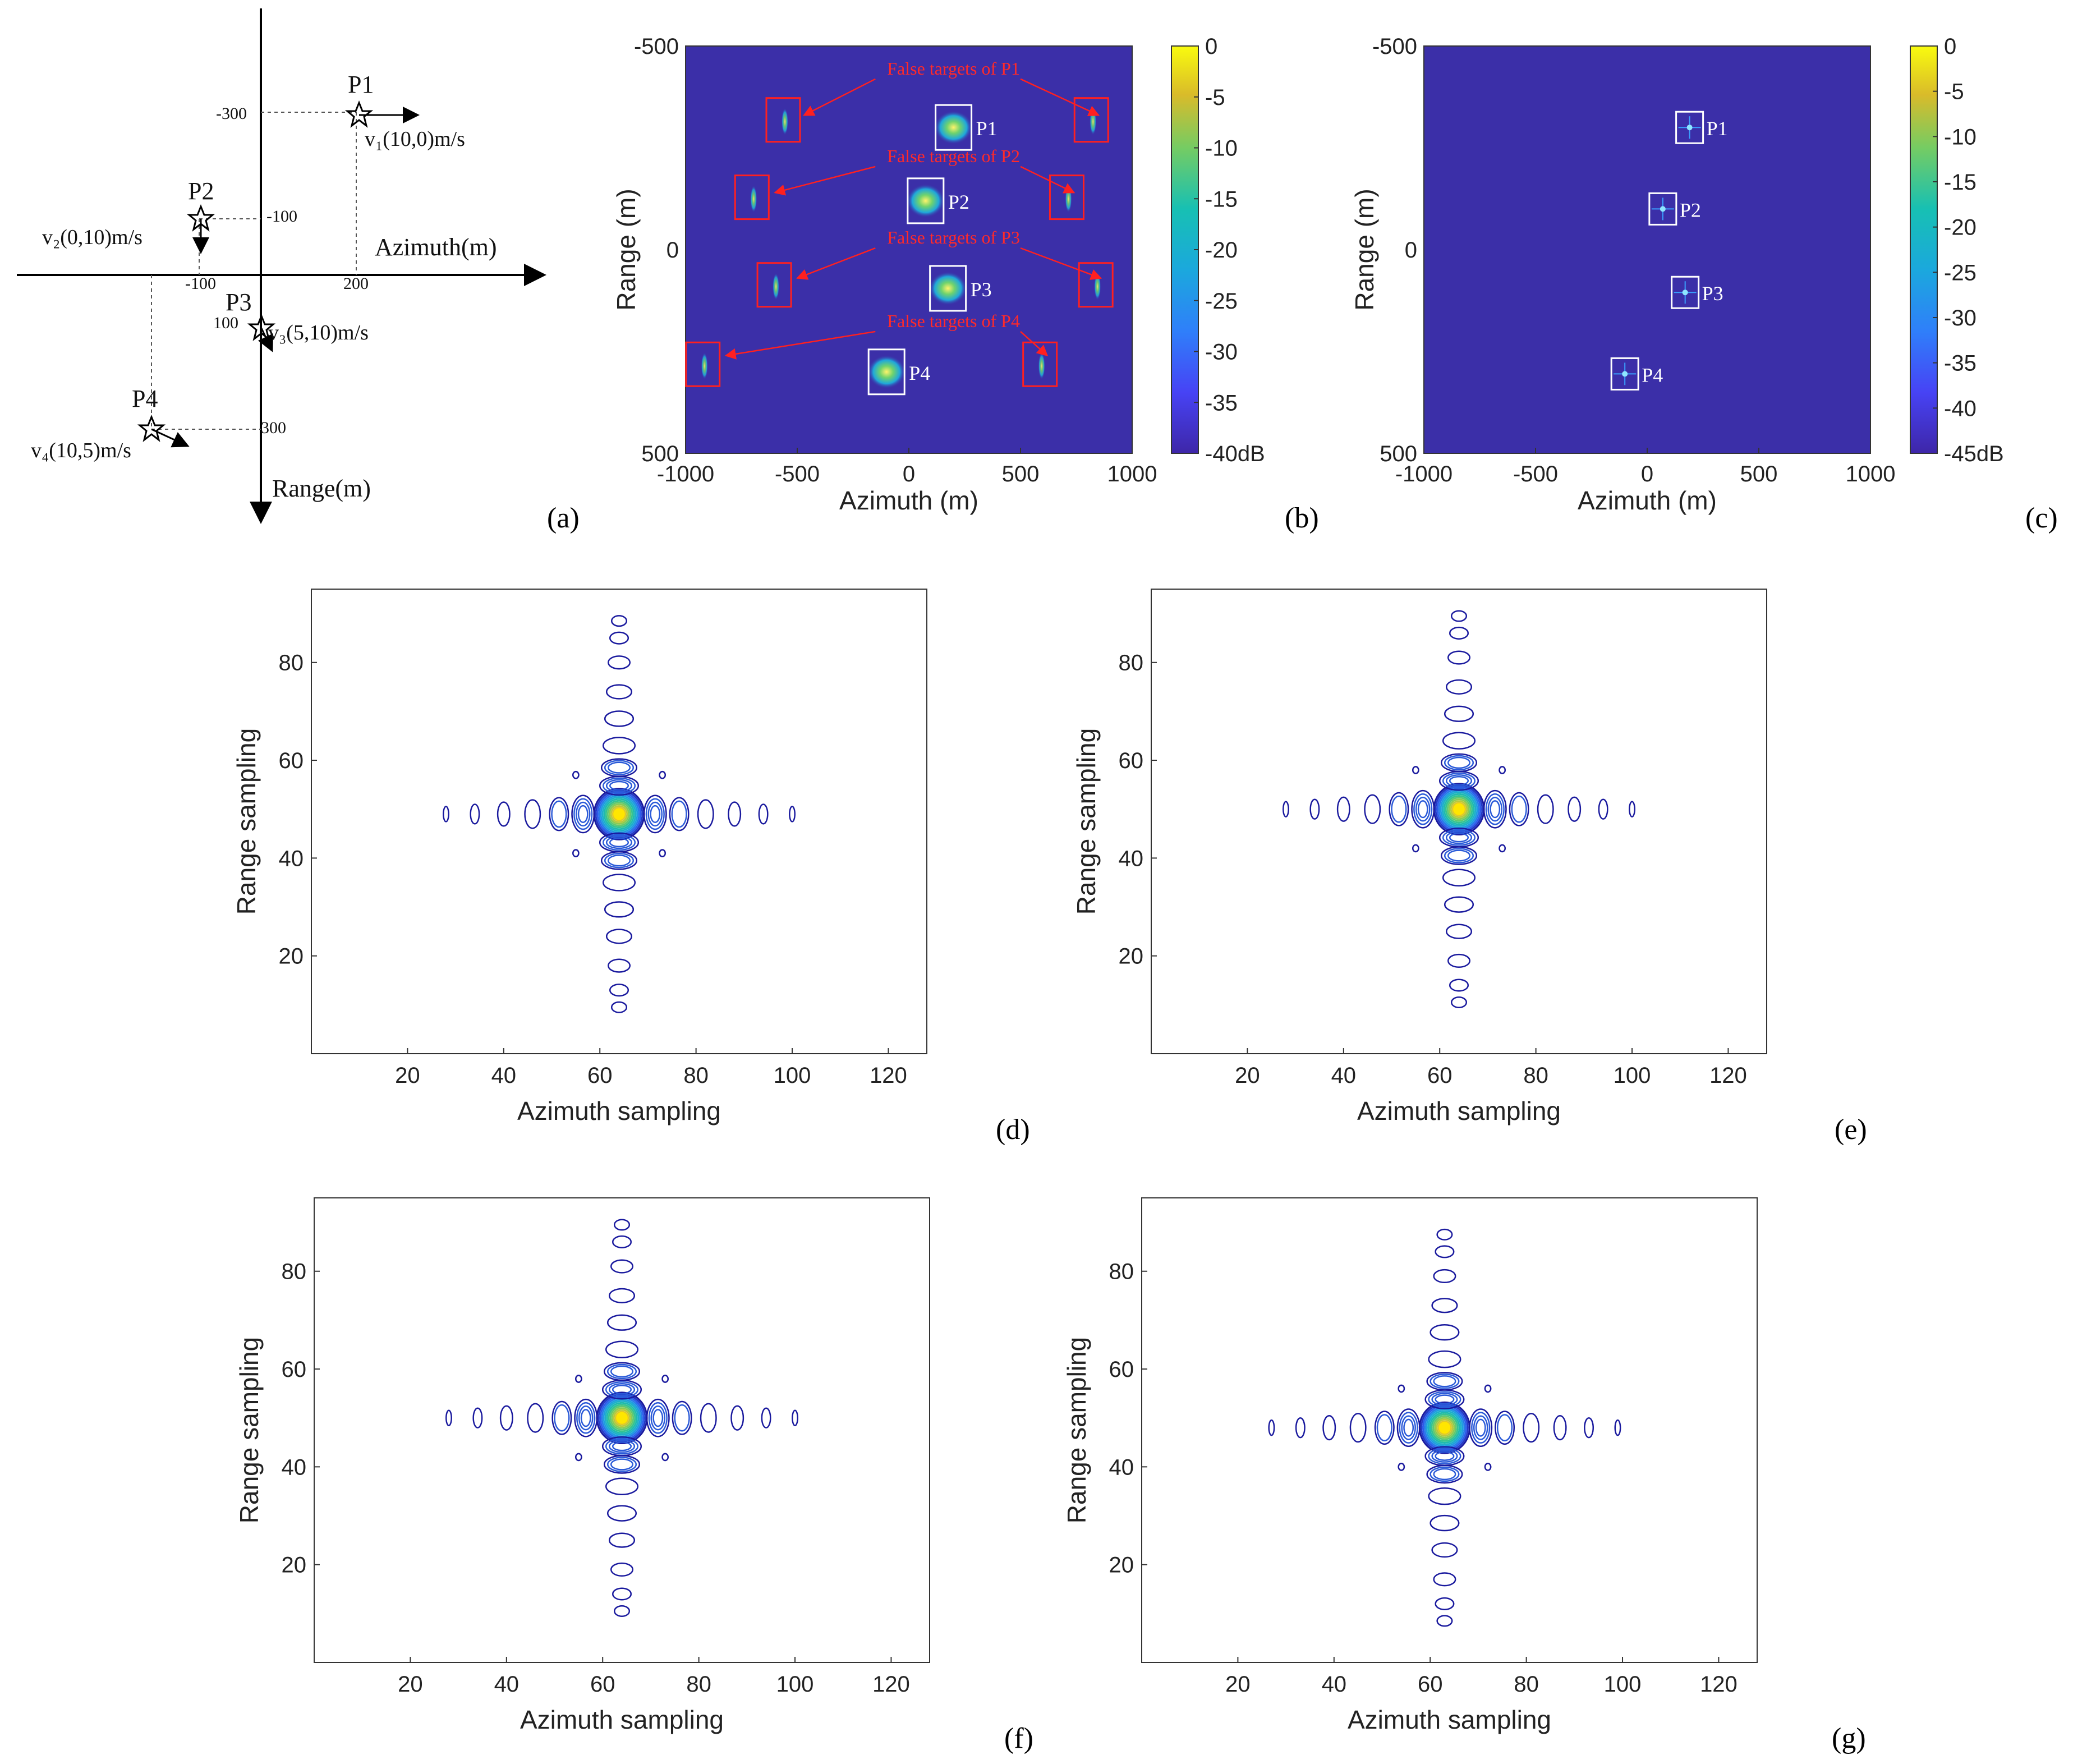  What do you see at coordinates (1061, 263) in the screenshot?
I see `annotation-arrow` at bounding box center [1061, 263].